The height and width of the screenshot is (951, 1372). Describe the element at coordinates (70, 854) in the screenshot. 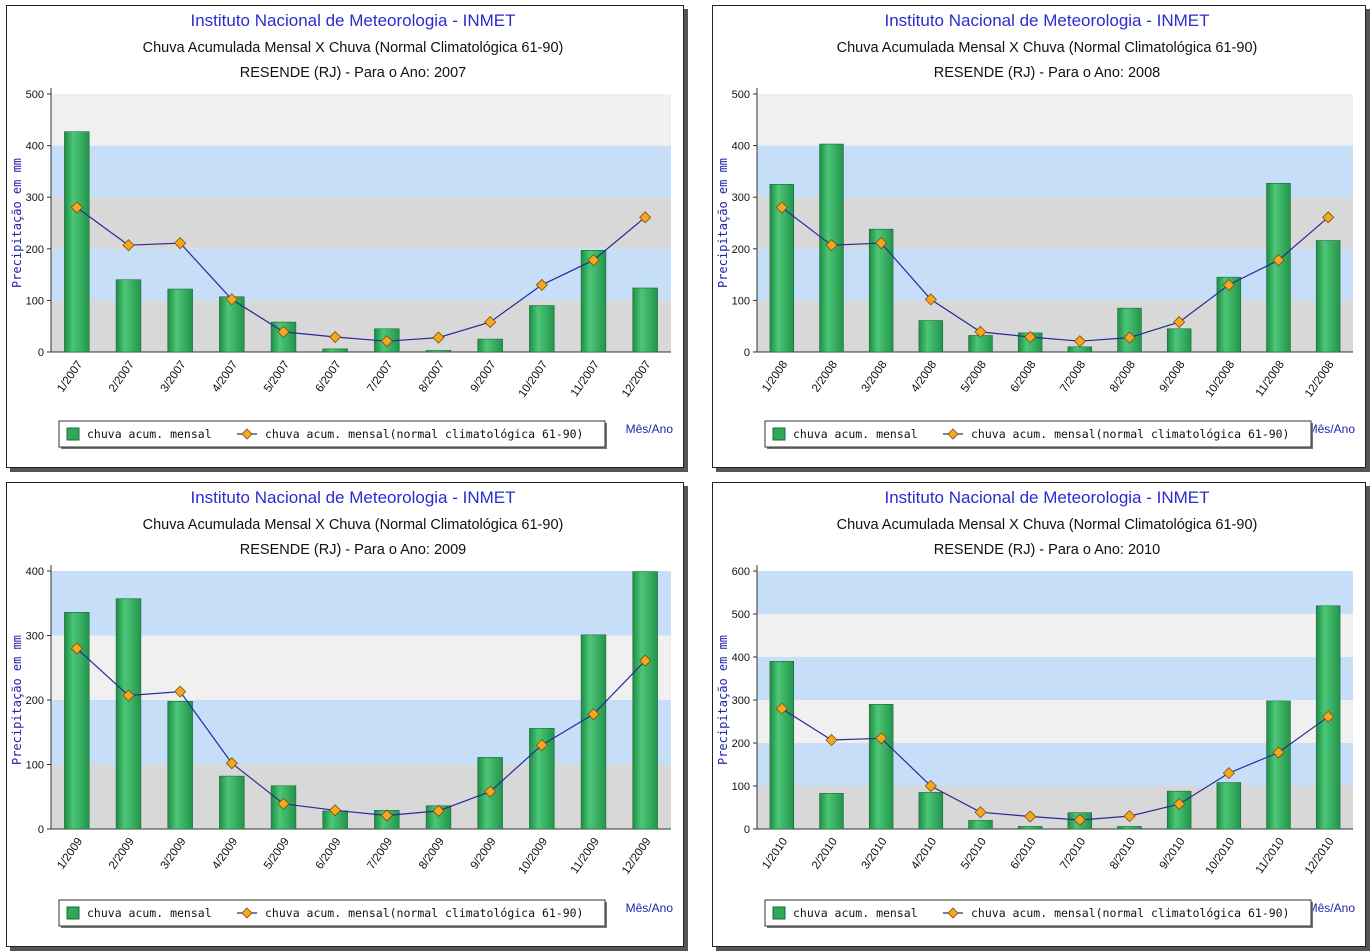

I see `x-tick-label: 1/2009` at that location.